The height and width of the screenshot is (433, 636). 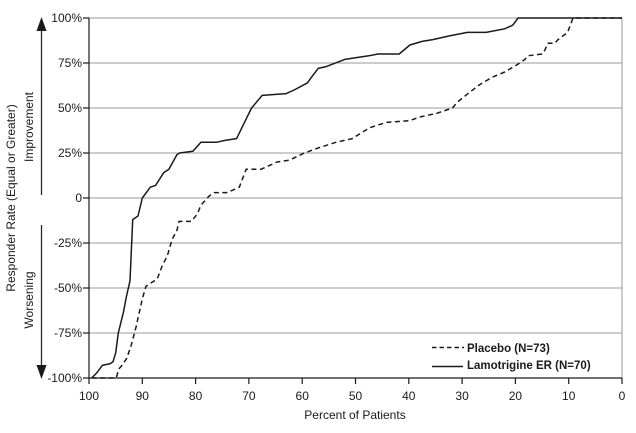 I want to click on y-tick-label: -50%, so click(x=68, y=288).